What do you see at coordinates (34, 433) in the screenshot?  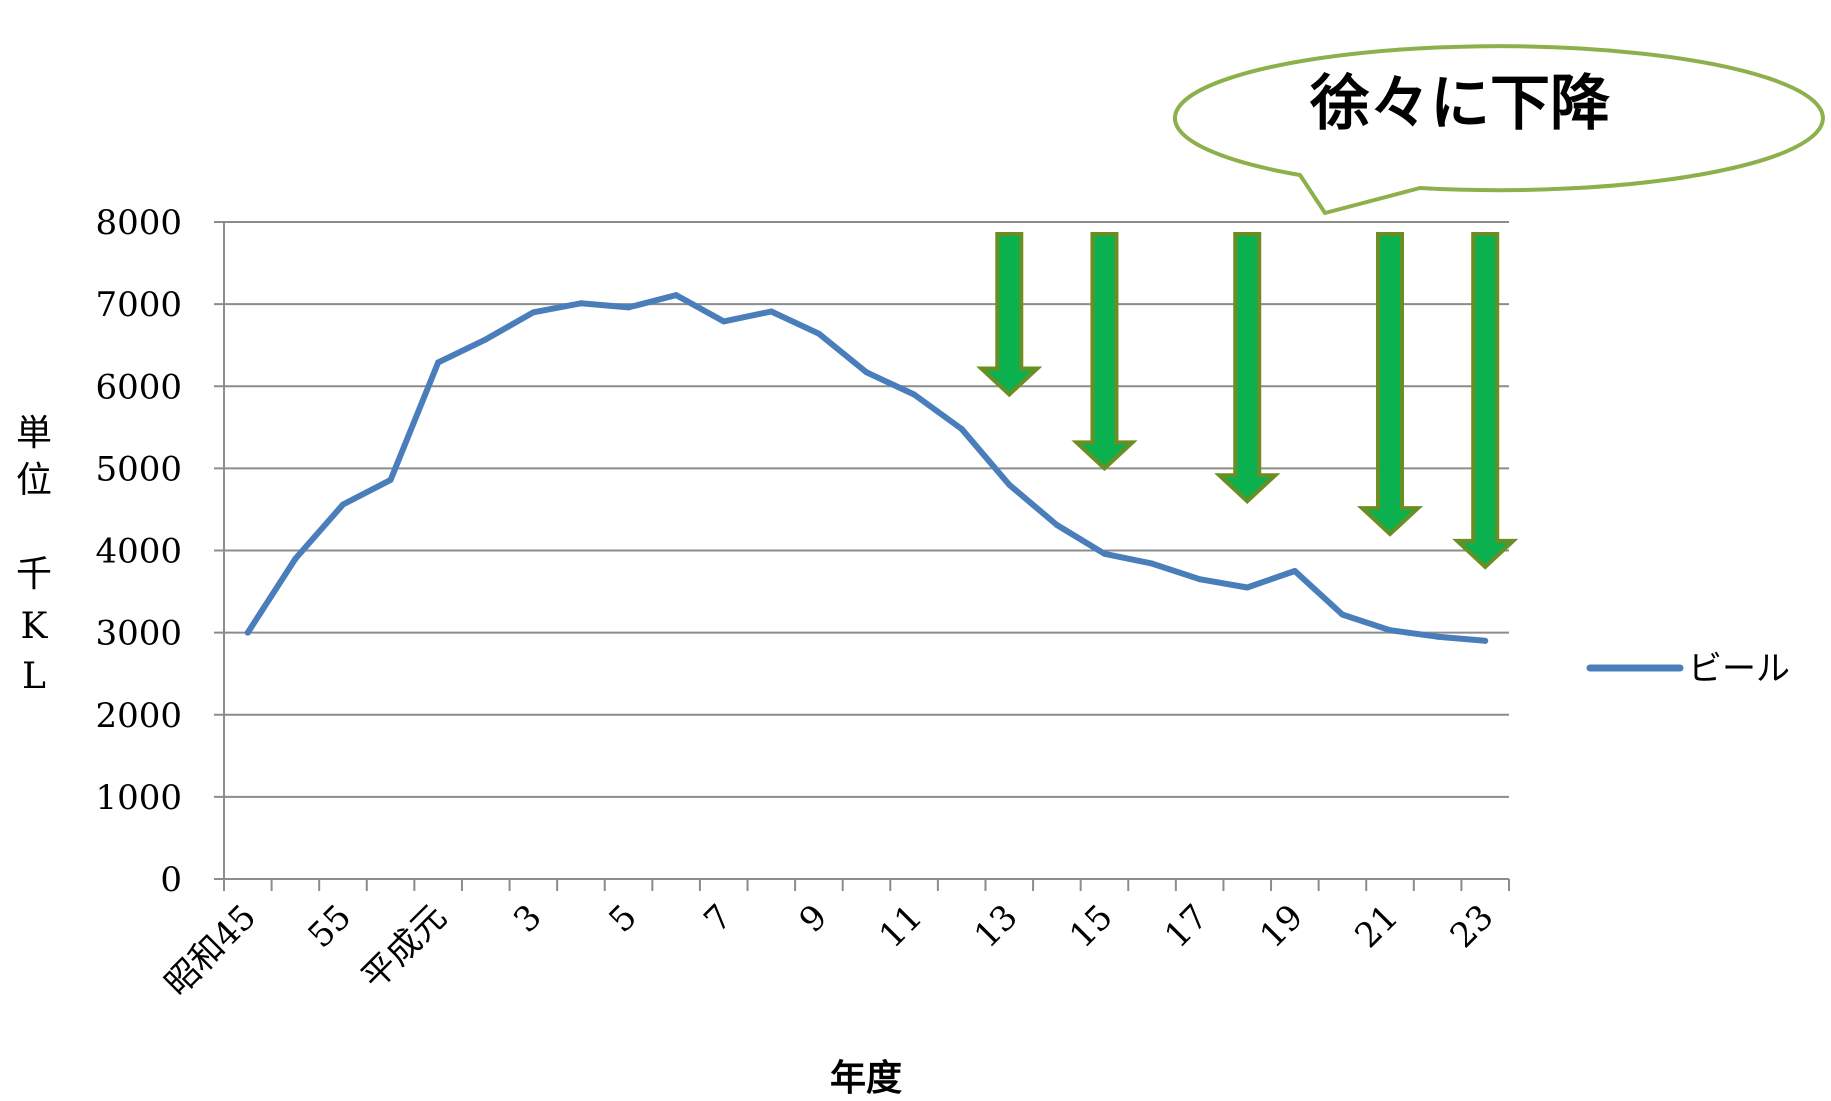 I see `y-axis-title-char: 単` at bounding box center [34, 433].